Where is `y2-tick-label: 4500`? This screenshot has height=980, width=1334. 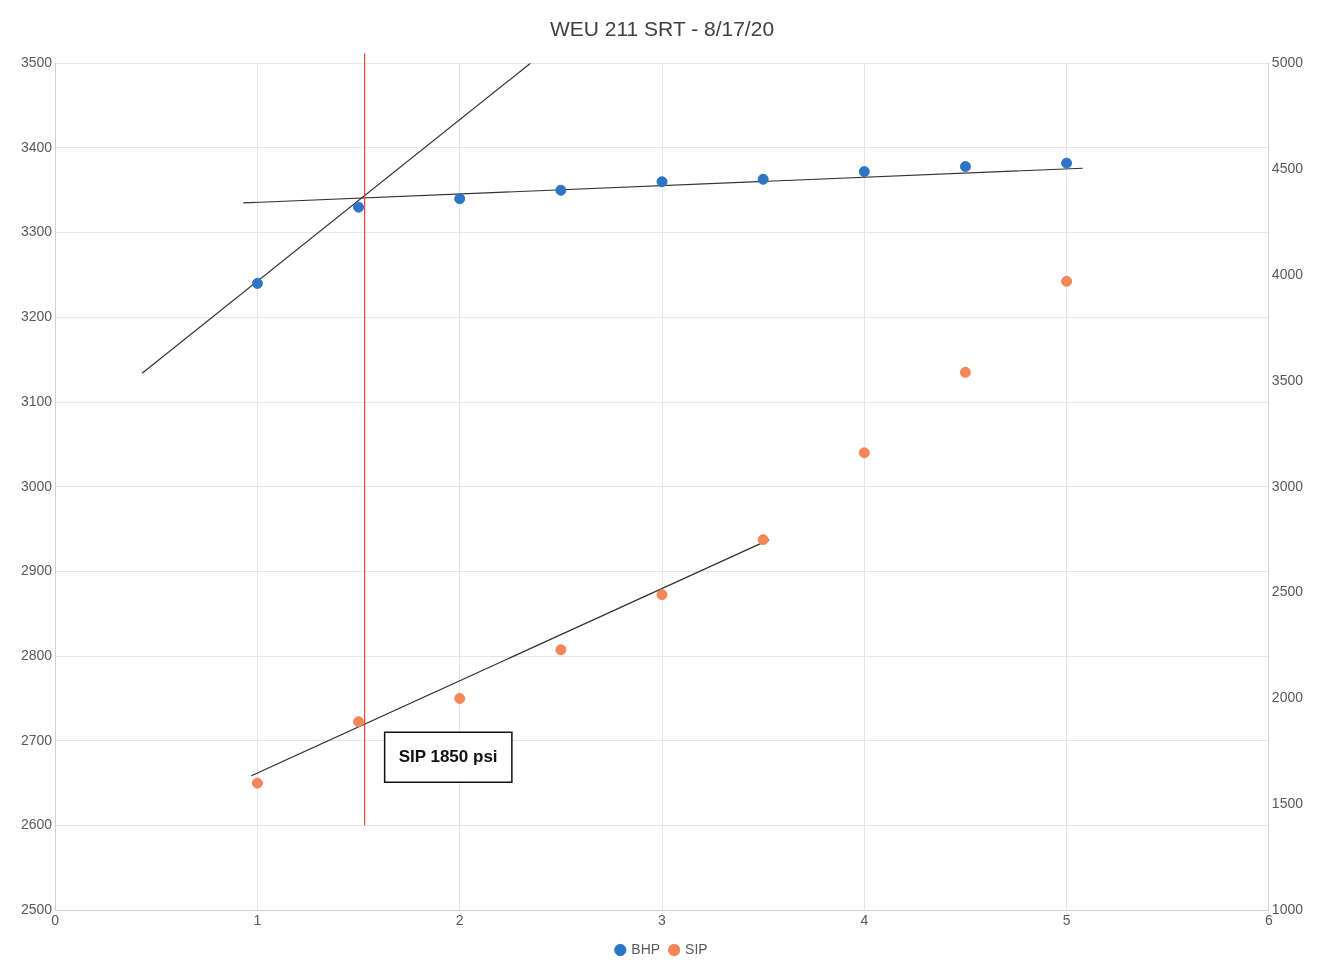 y2-tick-label: 4500 is located at coordinates (1287, 167).